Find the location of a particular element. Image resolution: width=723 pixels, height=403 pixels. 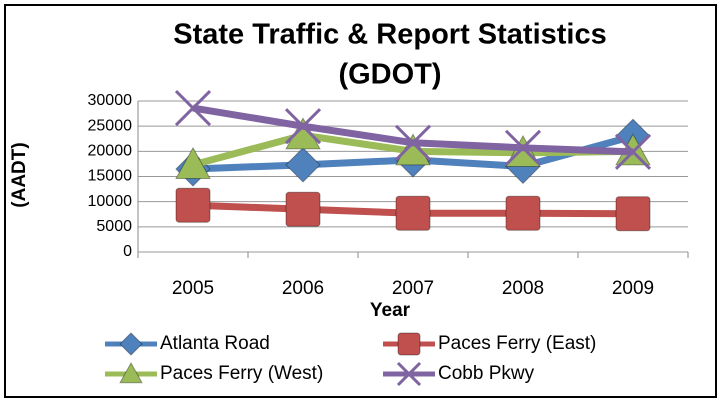

y-tick-label: 20000 is located at coordinates (110, 151).